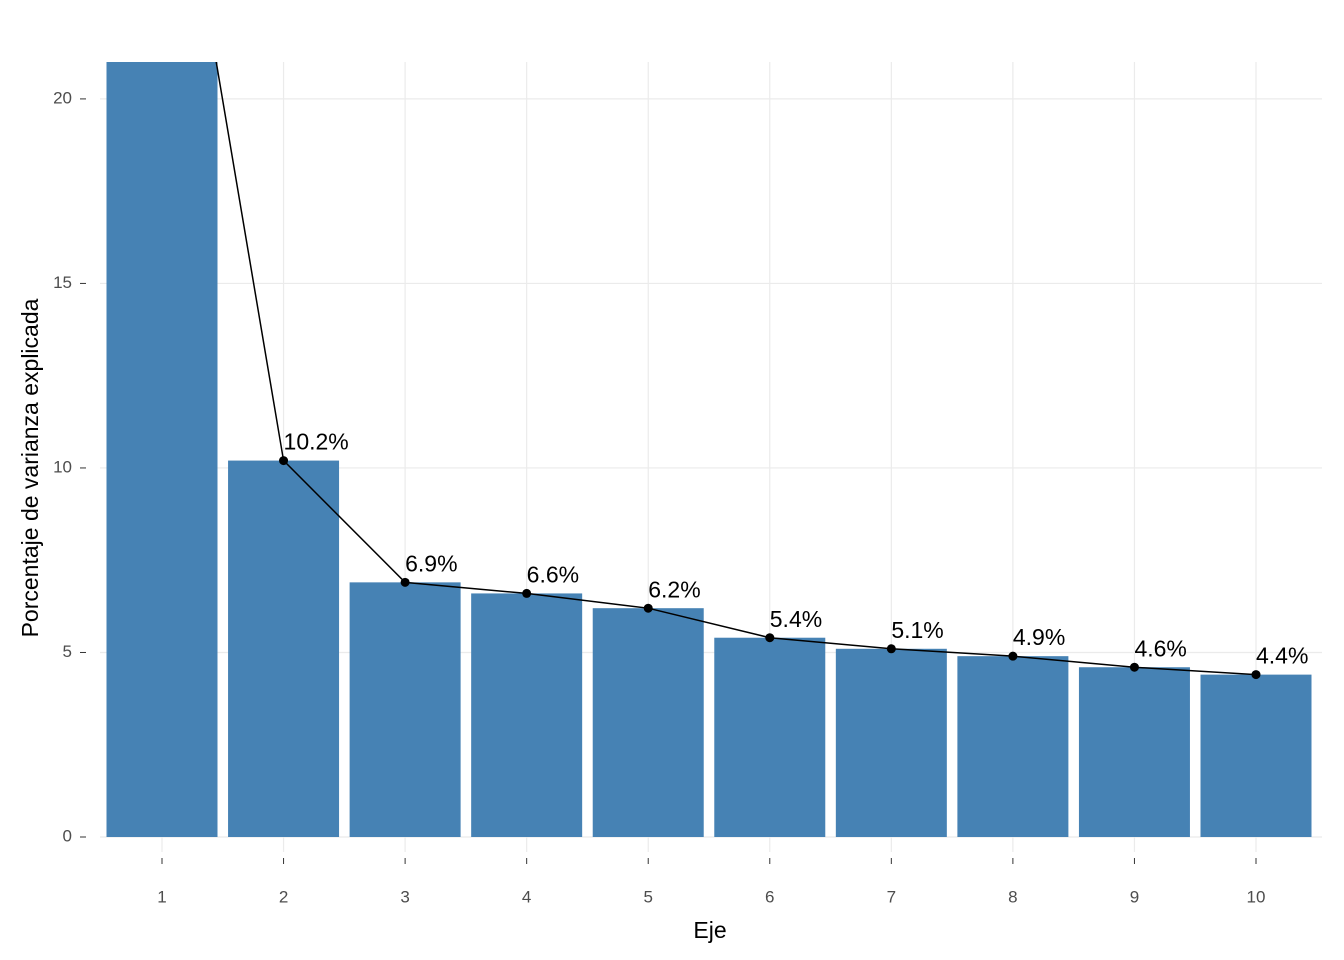 This screenshot has height=960, width=1344. I want to click on value-label: 4.6%, so click(1160, 648).